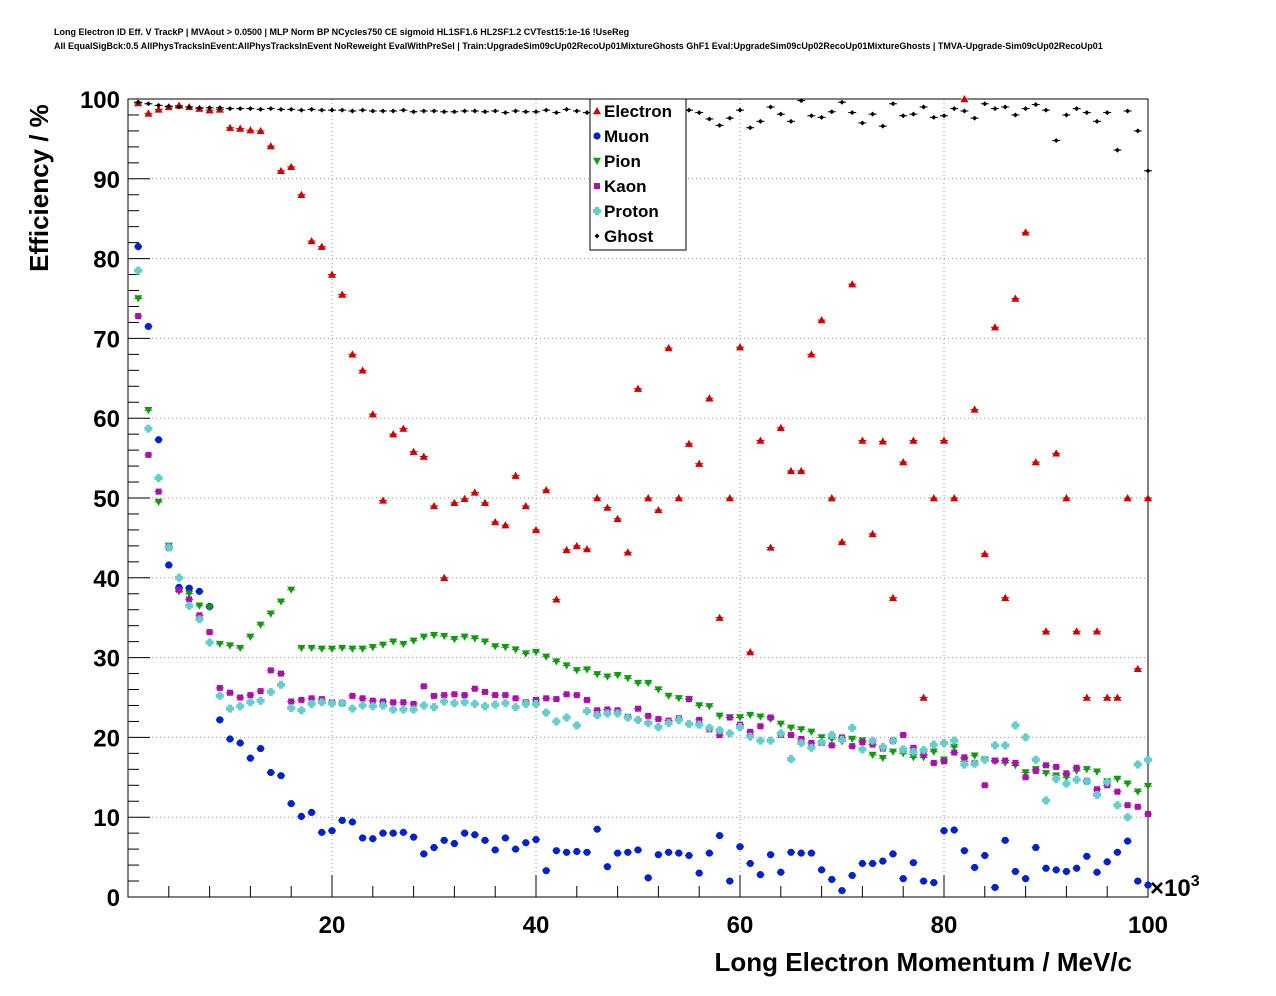 This screenshot has width=1276, height=996. What do you see at coordinates (626, 136) in the screenshot?
I see `legend-label-muon: Muon` at bounding box center [626, 136].